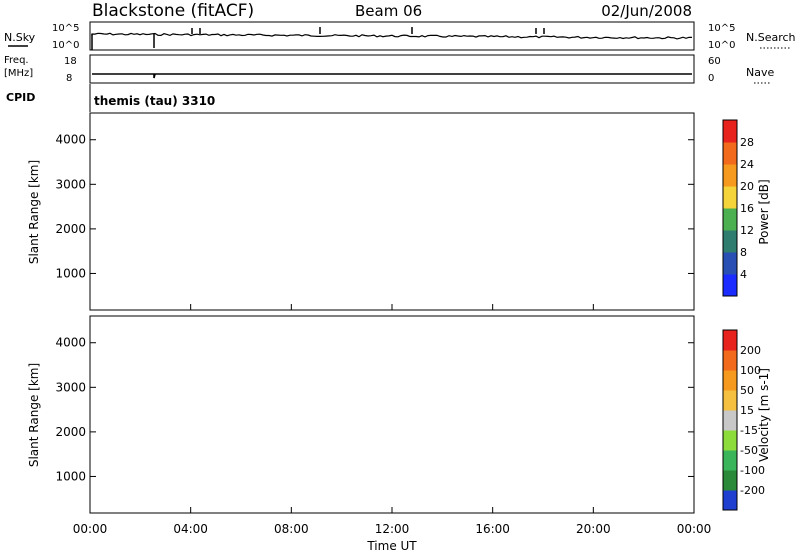 The image size is (800, 554). I want to click on freq-tick-low: 8, so click(69, 78).